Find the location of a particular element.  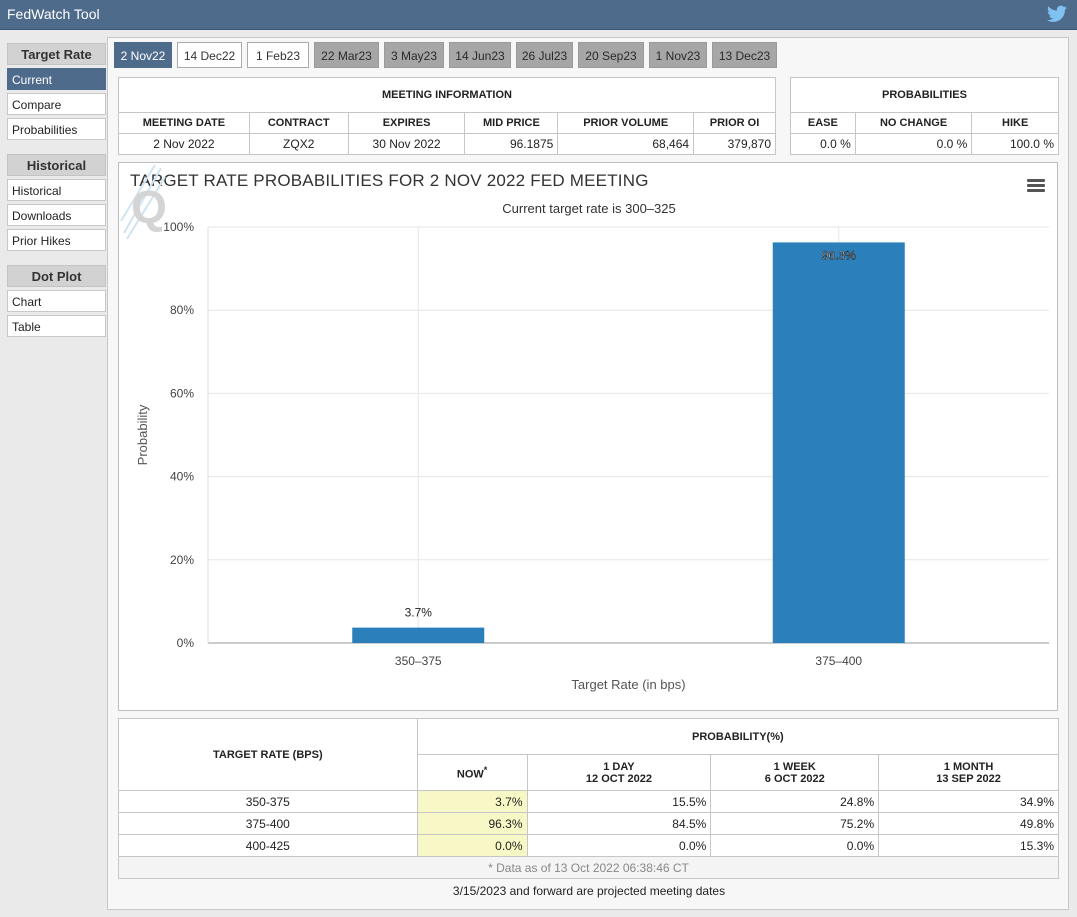

col-ease: EASE is located at coordinates (823, 123).